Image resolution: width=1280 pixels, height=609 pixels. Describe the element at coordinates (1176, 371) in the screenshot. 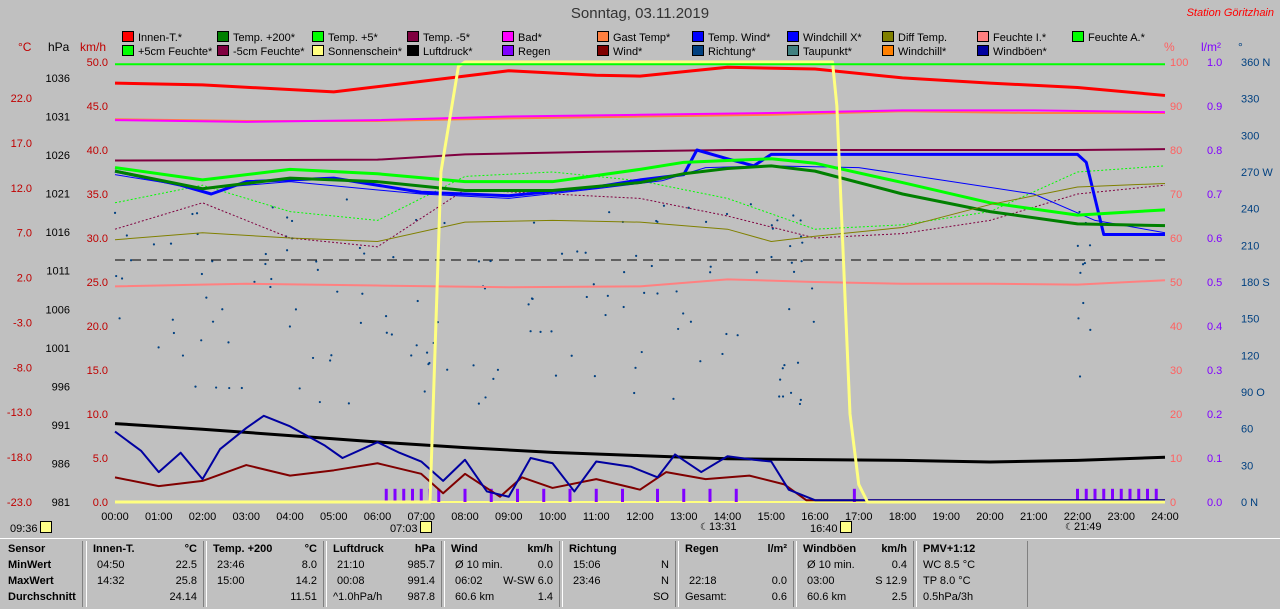

I see `tick-percent: 30` at that location.